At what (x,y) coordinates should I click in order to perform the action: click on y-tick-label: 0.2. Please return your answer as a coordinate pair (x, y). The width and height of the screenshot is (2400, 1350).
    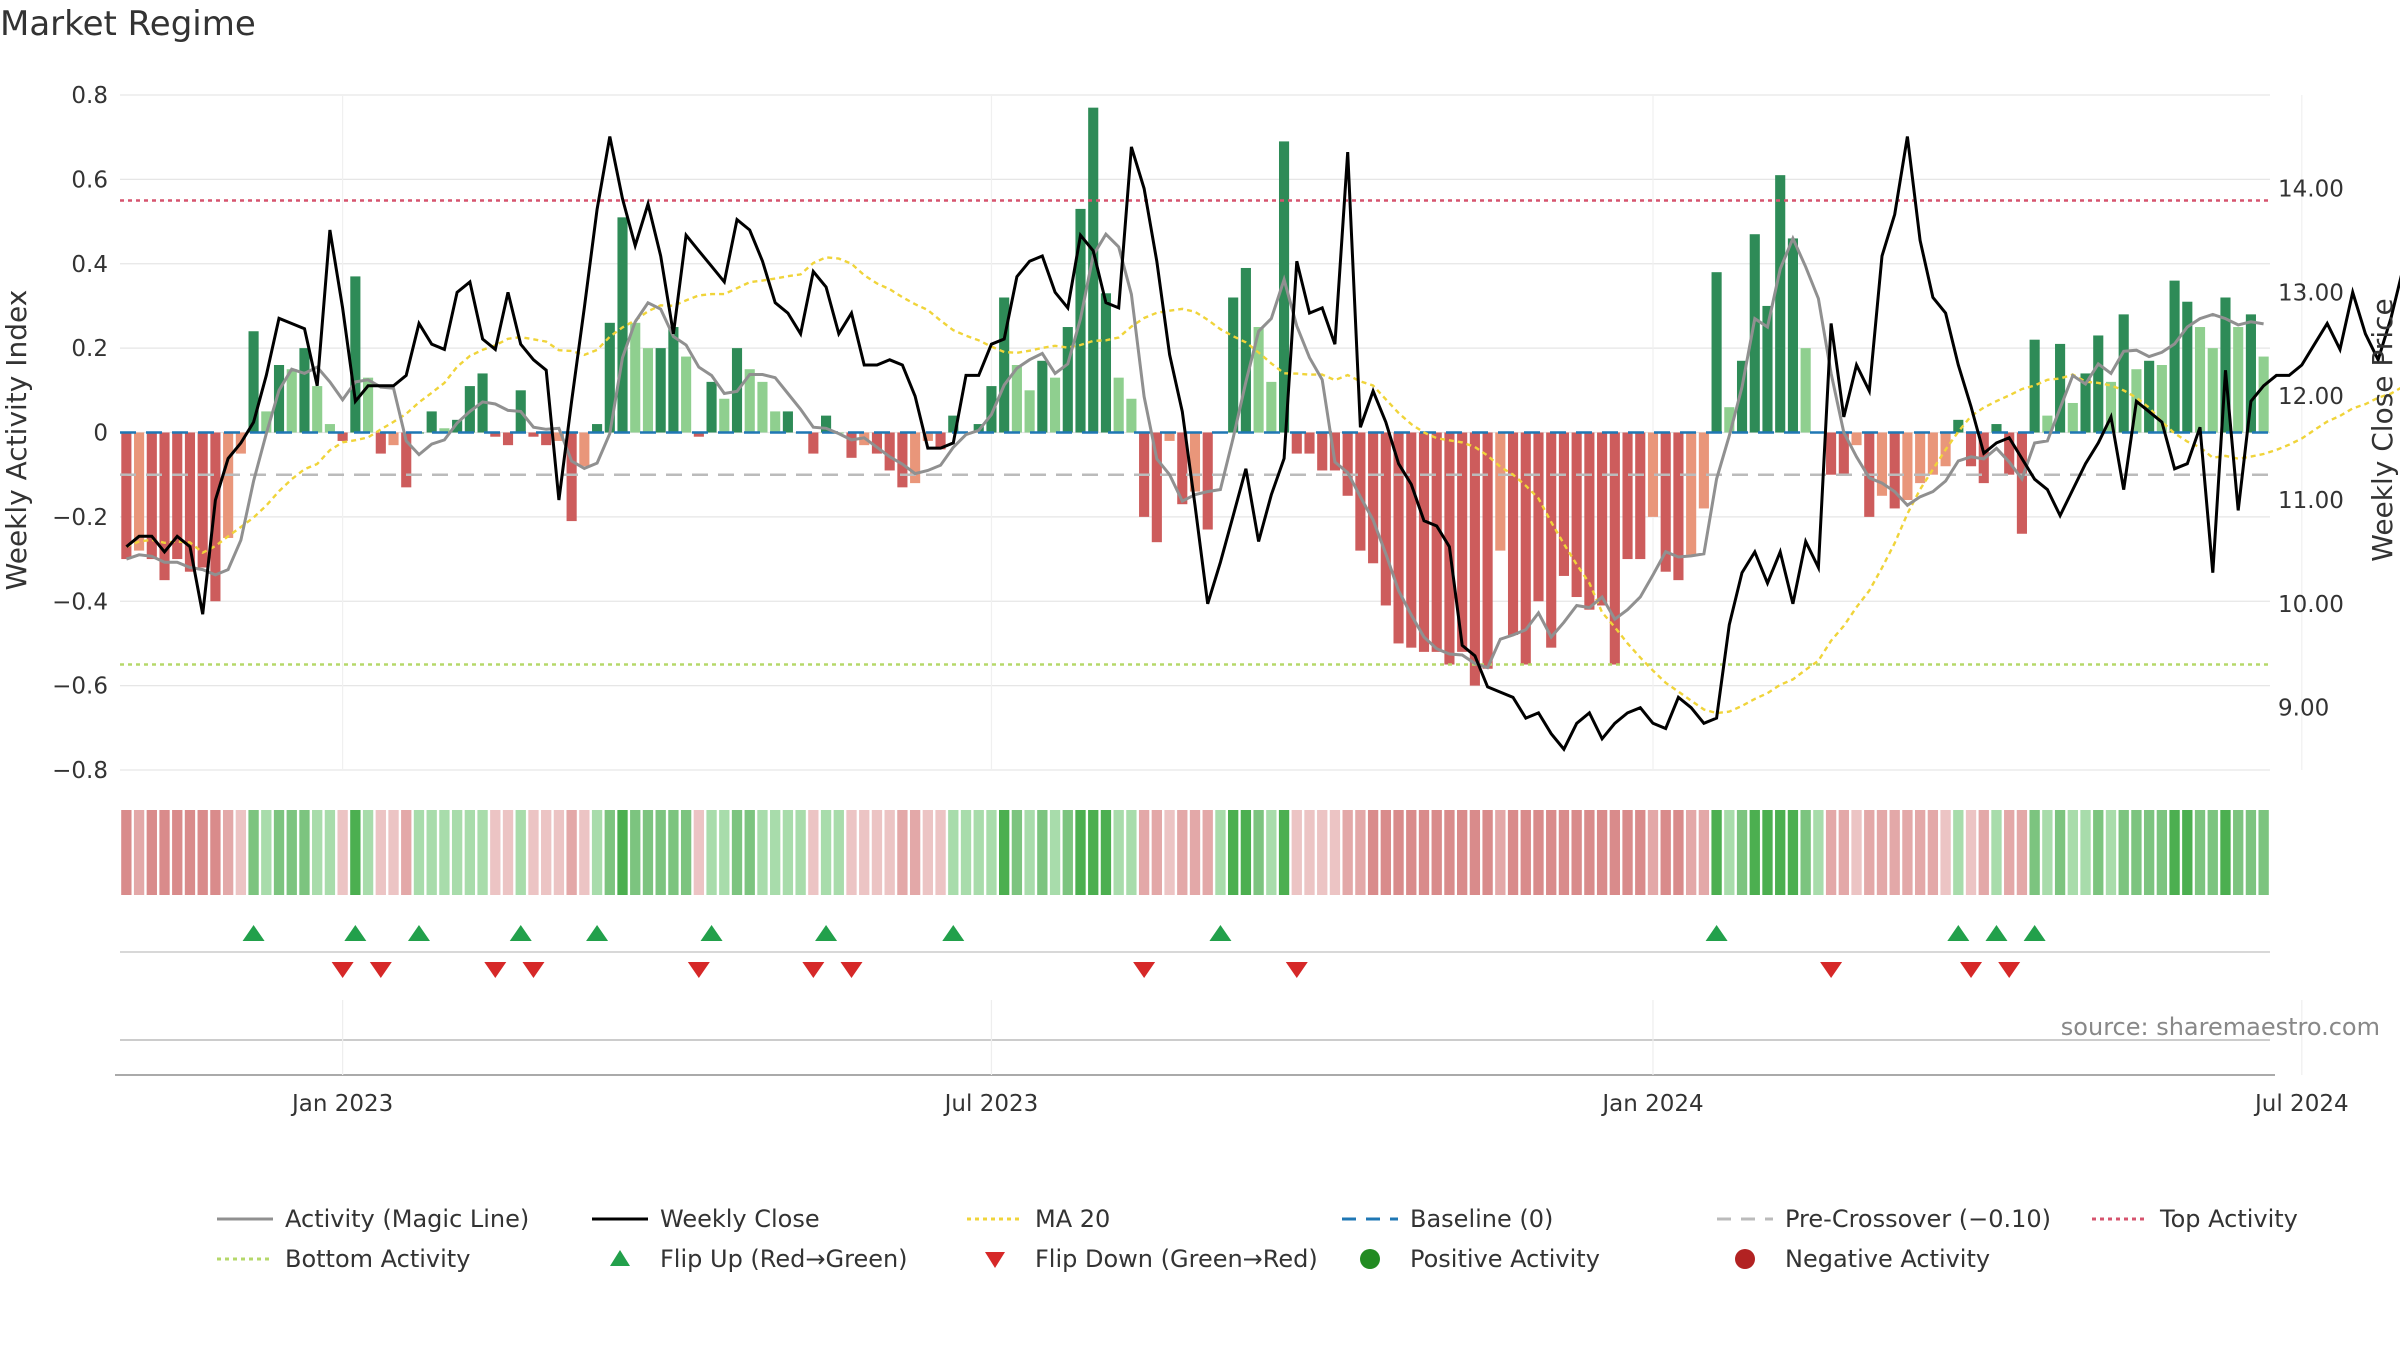
    Looking at the image, I should click on (89, 349).